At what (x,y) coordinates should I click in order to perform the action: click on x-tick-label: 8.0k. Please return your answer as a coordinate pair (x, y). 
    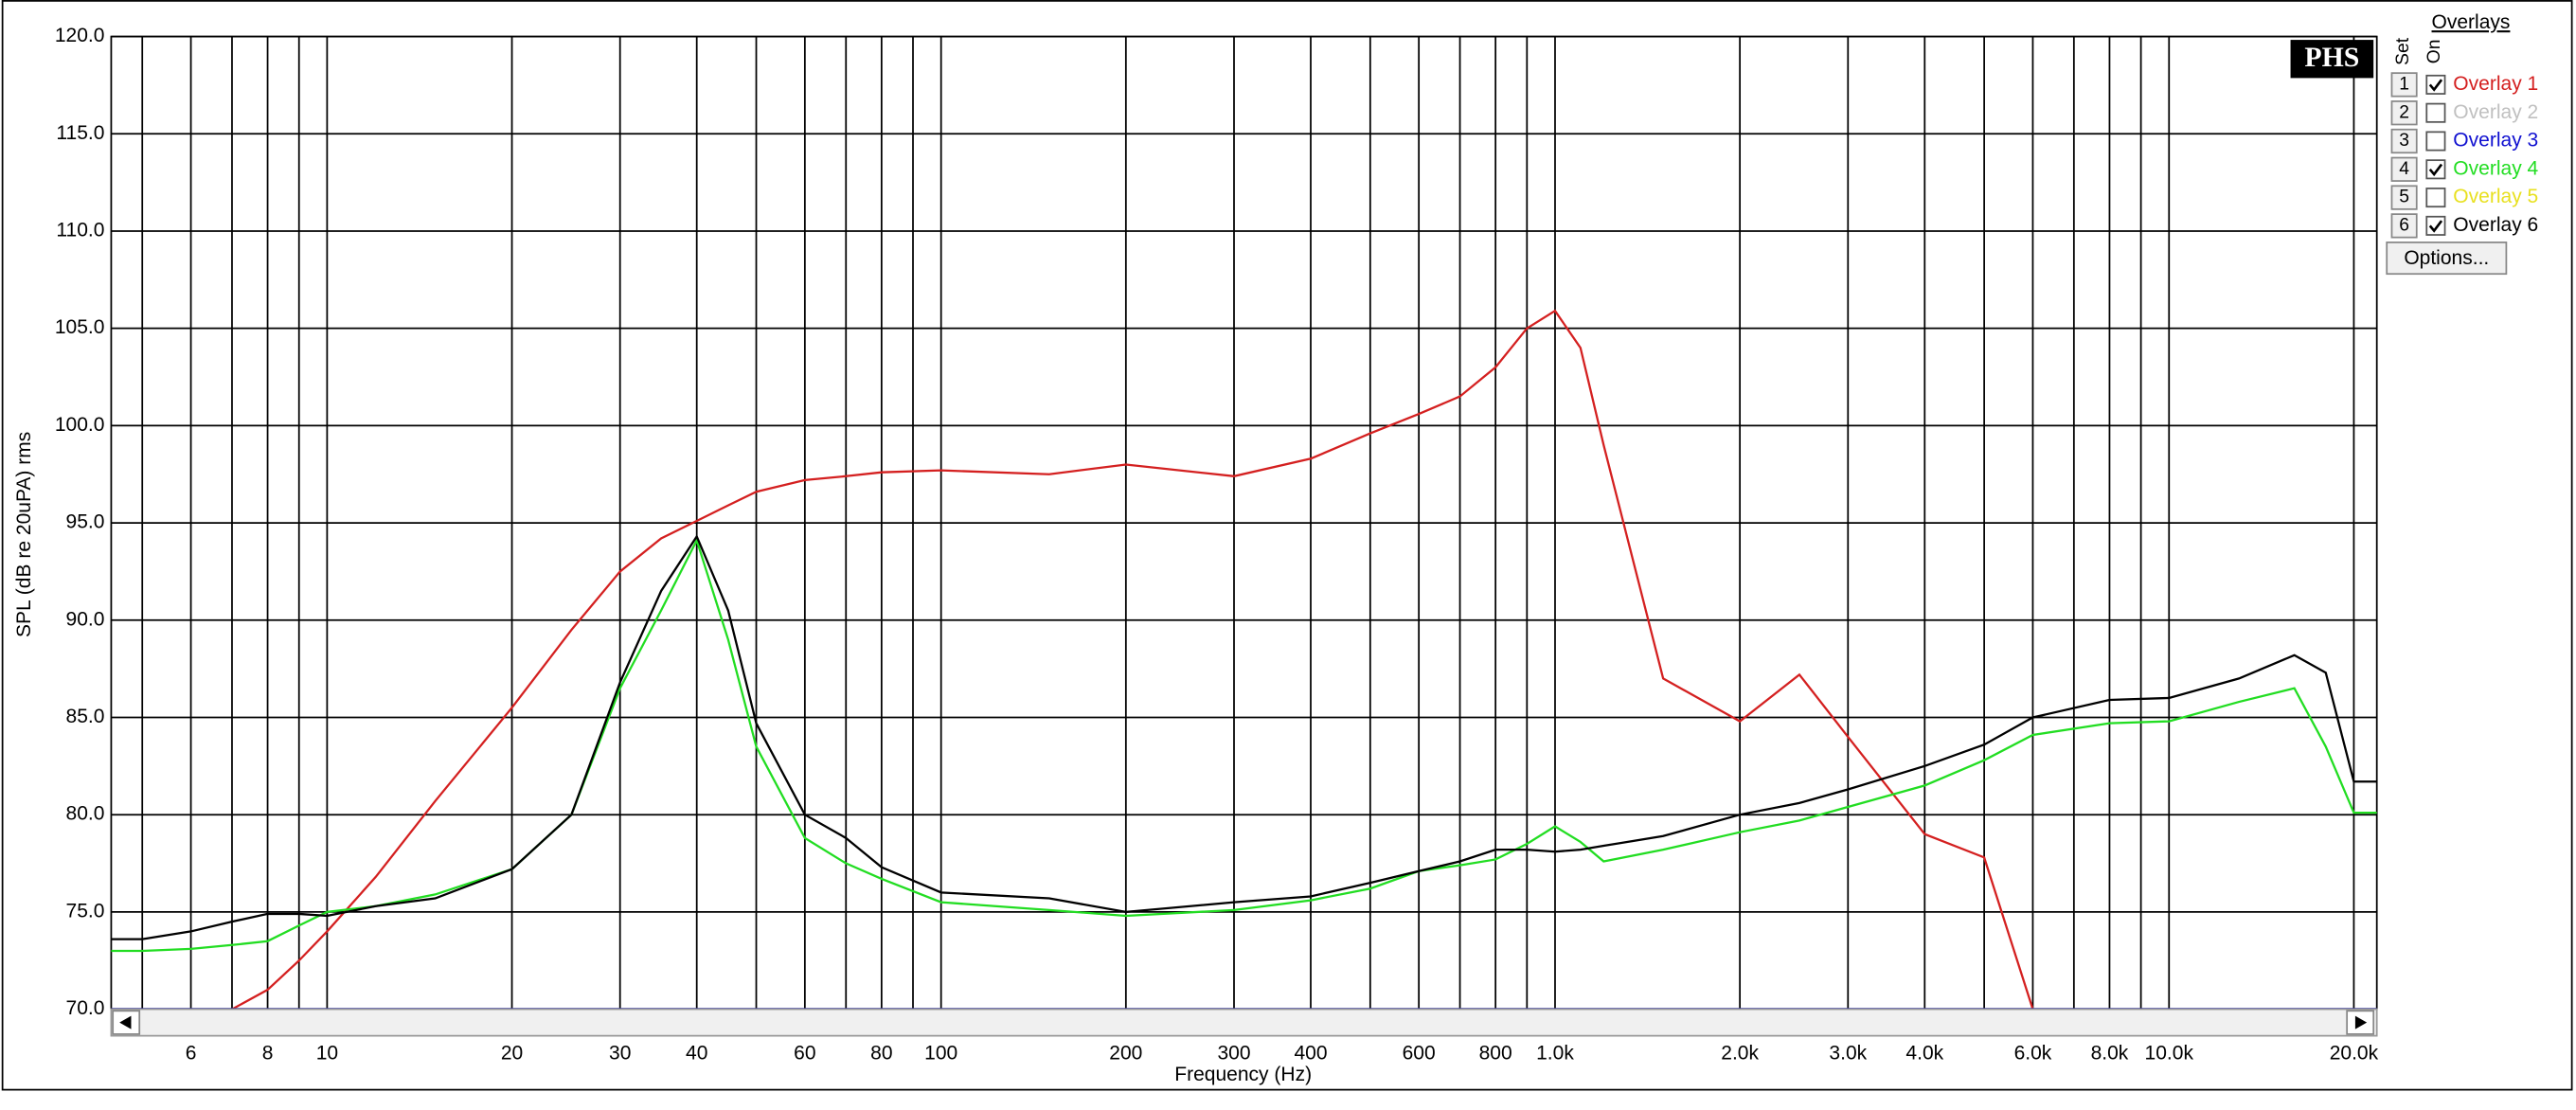
    Looking at the image, I should click on (2110, 1053).